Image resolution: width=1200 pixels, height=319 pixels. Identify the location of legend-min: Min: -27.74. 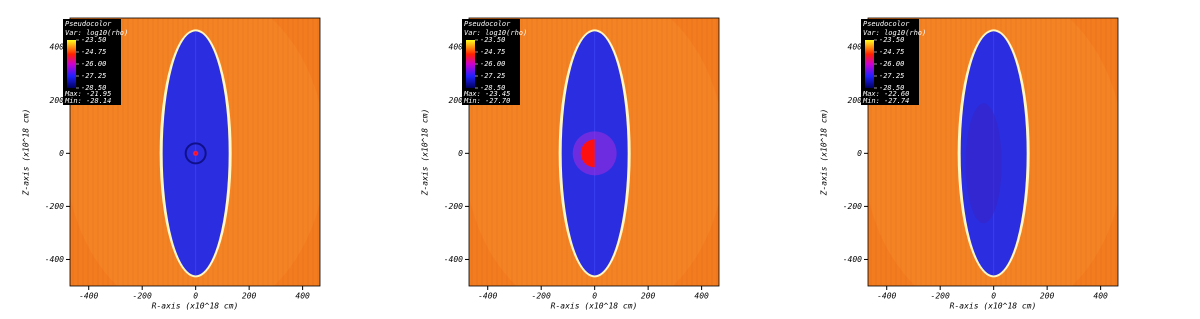
(885, 101).